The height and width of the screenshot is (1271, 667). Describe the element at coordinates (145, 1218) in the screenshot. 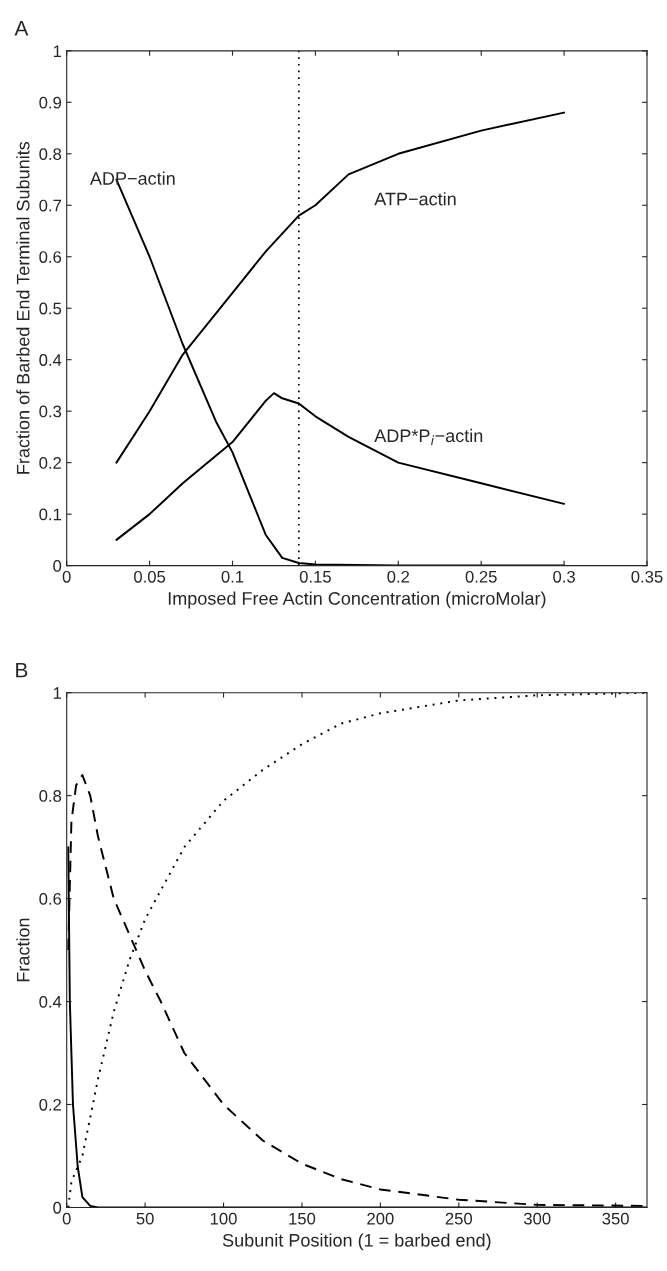

I see `x-tick-label: 50` at that location.